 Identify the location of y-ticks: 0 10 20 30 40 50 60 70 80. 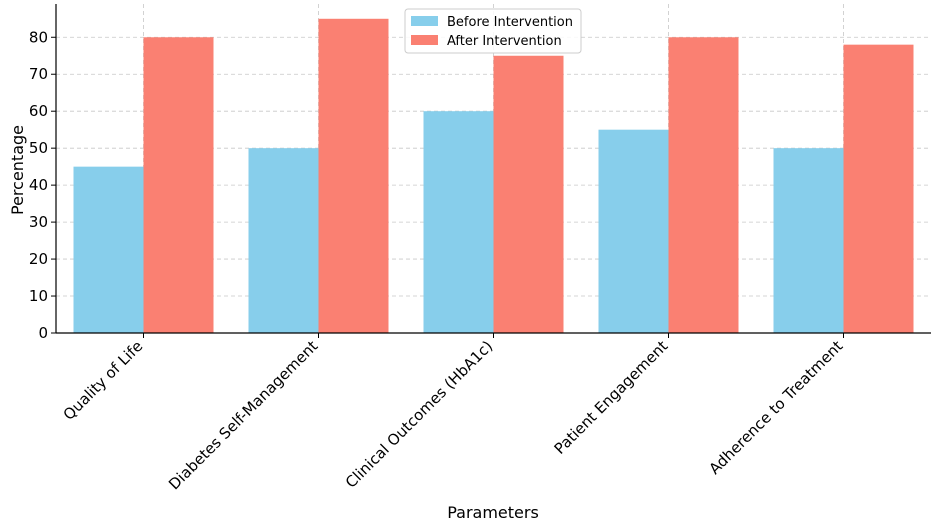
(42, 185).